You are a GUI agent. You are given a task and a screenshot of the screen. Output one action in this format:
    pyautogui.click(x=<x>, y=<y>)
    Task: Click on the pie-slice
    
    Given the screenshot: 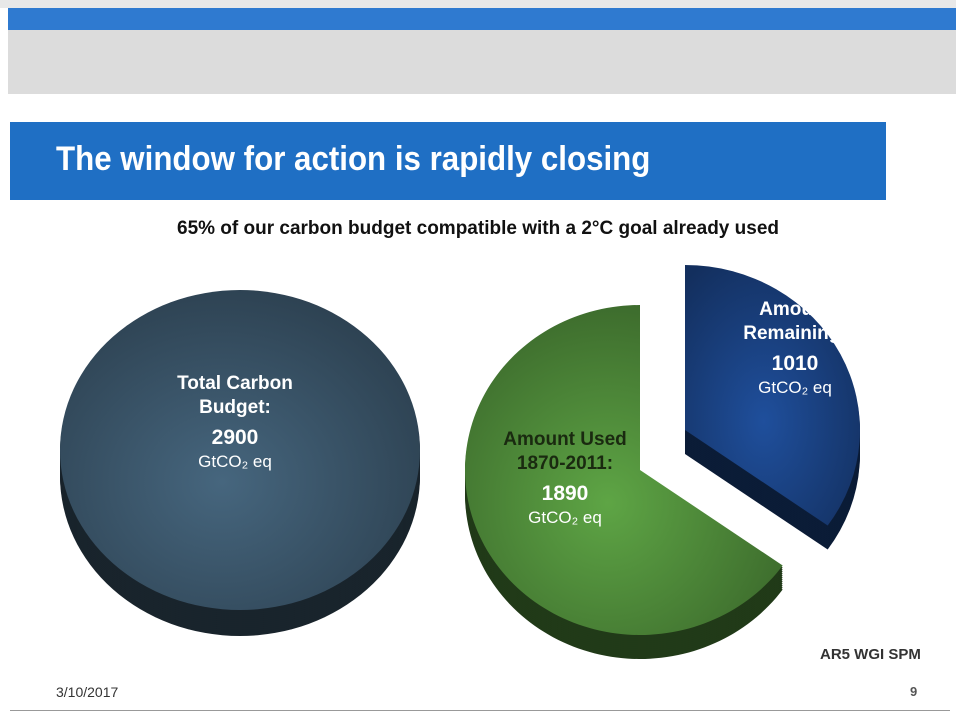 What is the action you would take?
    pyautogui.click(x=772, y=395)
    